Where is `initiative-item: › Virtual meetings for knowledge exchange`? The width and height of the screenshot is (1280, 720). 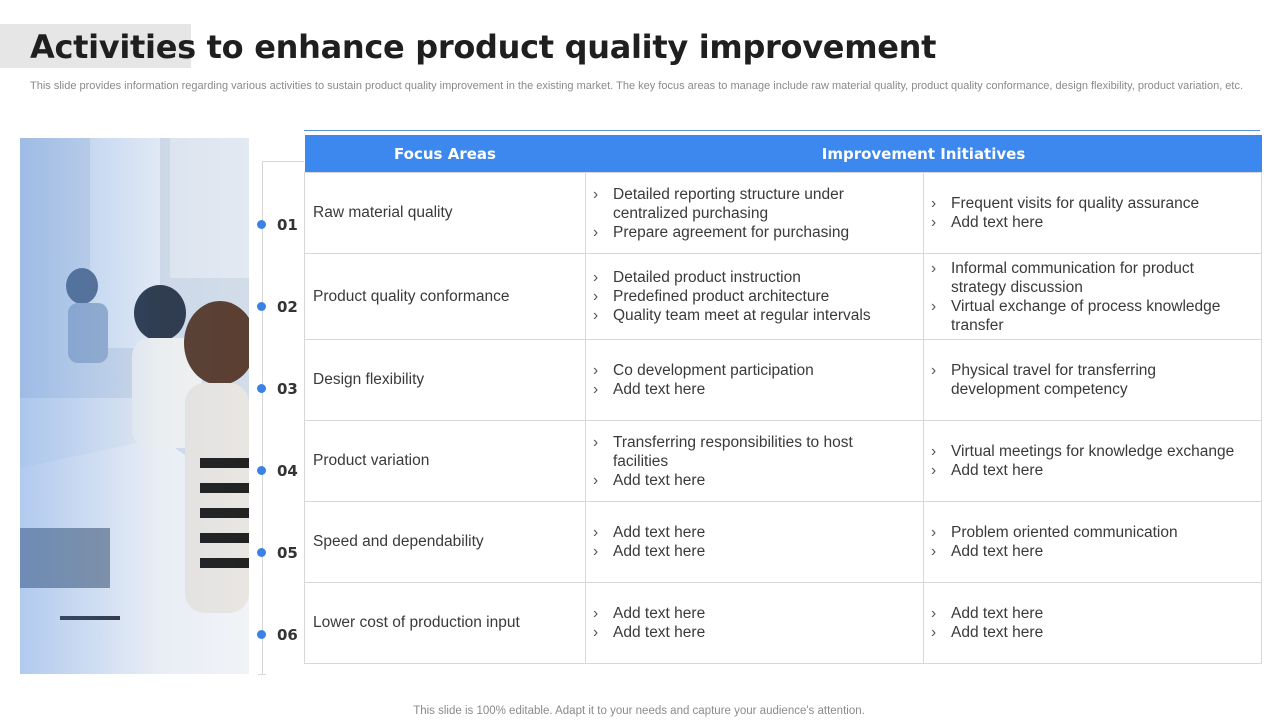
initiative-item: › Virtual meetings for knowledge exchange is located at coordinates (1083, 451).